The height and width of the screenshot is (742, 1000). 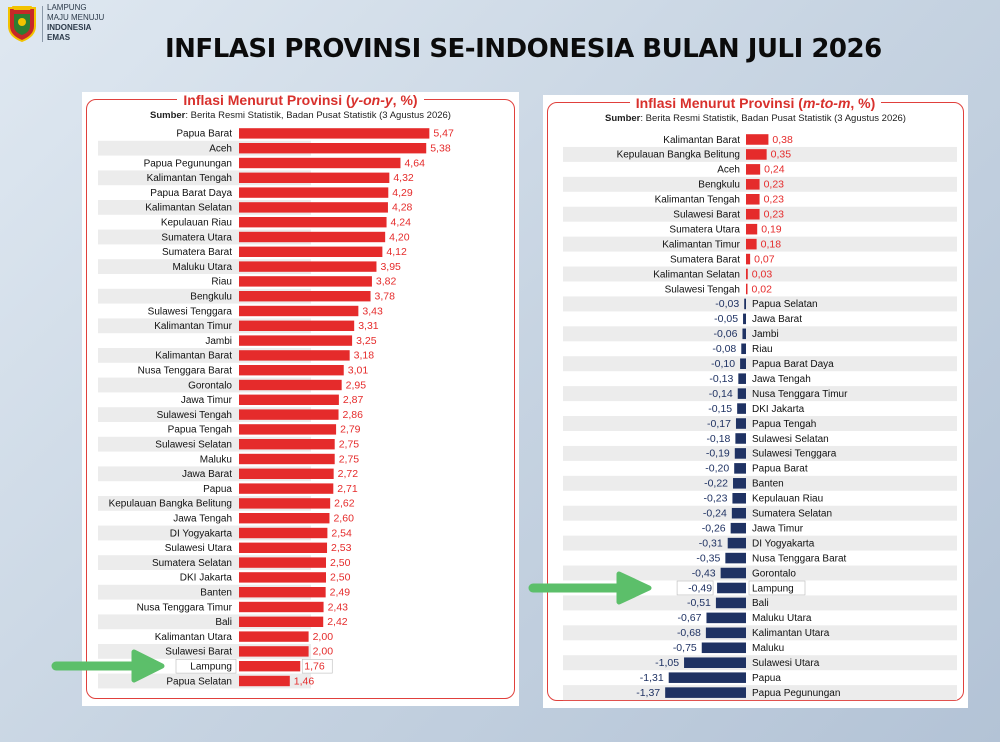 What do you see at coordinates (715, 514) in the screenshot?
I see `value-label: -0,24` at bounding box center [715, 514].